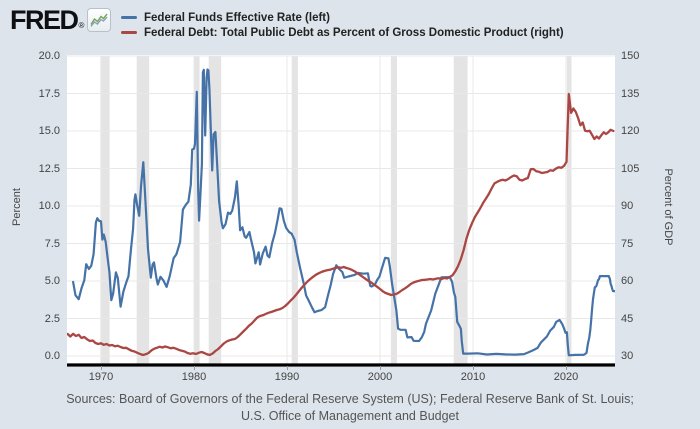 Image resolution: width=700 pixels, height=429 pixels. Describe the element at coordinates (630, 168) in the screenshot. I see `right-axis-tick-label: 105` at that location.